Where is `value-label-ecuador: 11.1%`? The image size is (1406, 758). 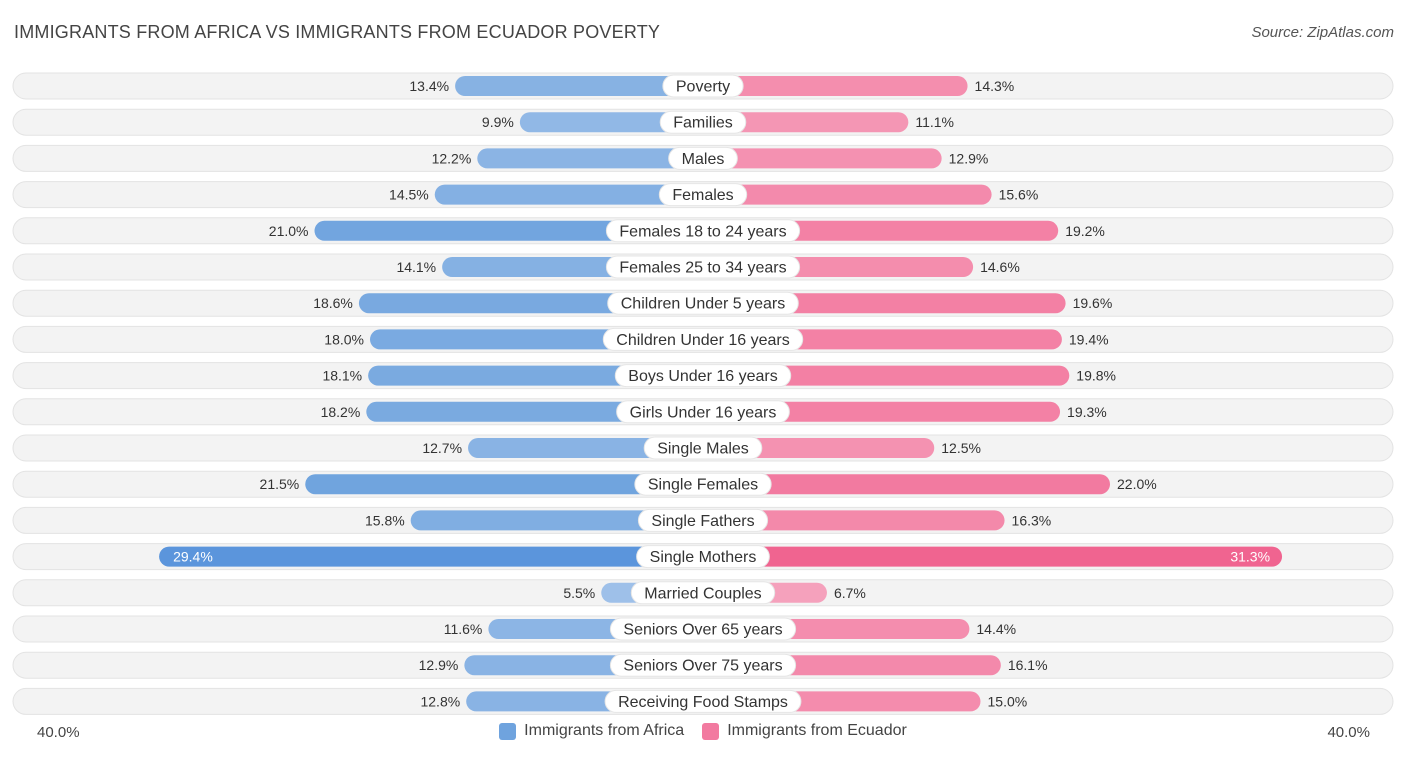 value-label-ecuador: 11.1% is located at coordinates (934, 122).